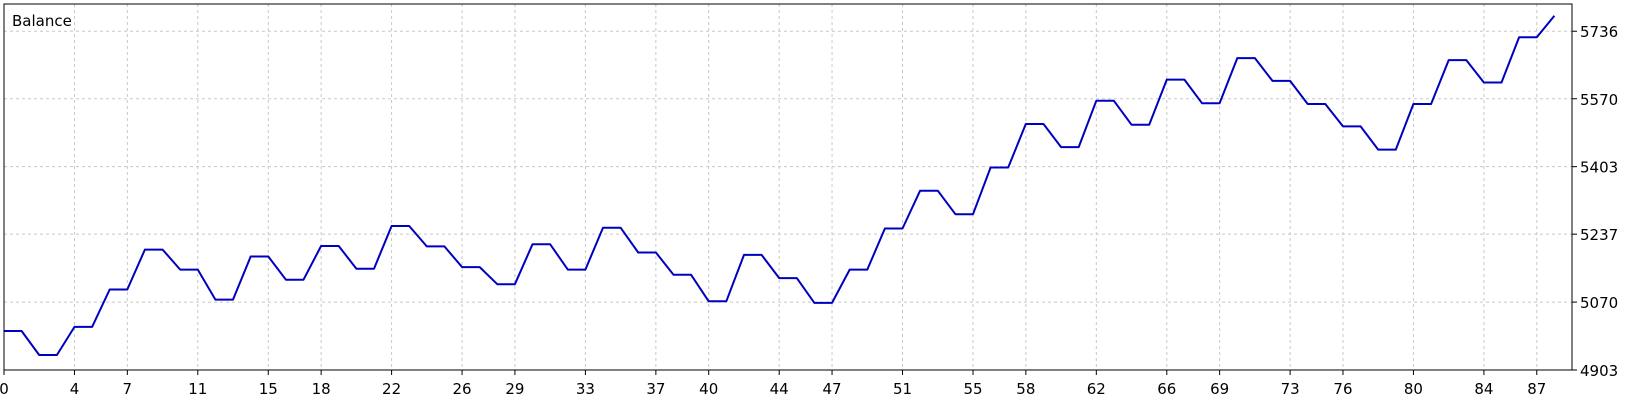  What do you see at coordinates (902, 389) in the screenshot?
I see `x-tick-label: 51` at bounding box center [902, 389].